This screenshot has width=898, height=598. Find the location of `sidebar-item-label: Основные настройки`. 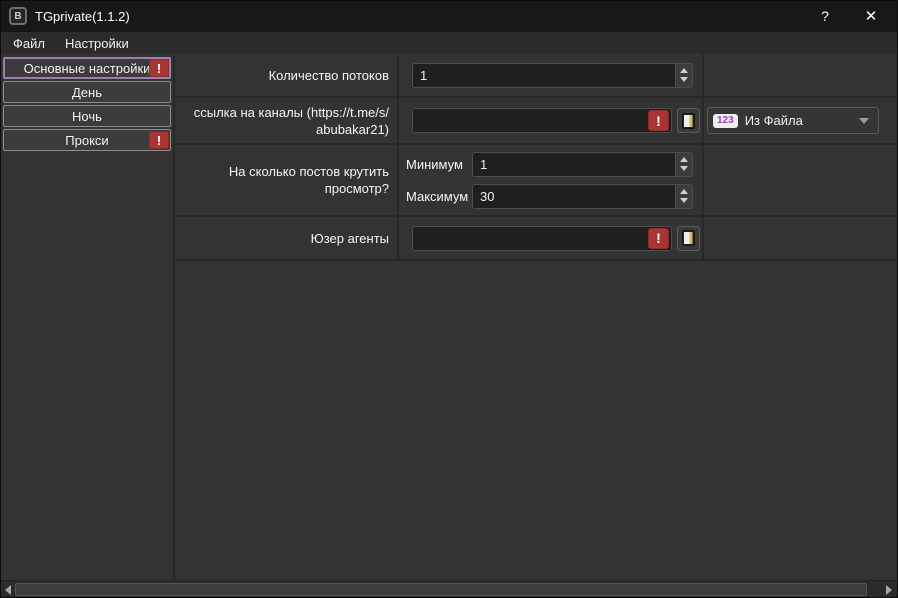

sidebar-item-label: Основные настройки is located at coordinates (87, 68).